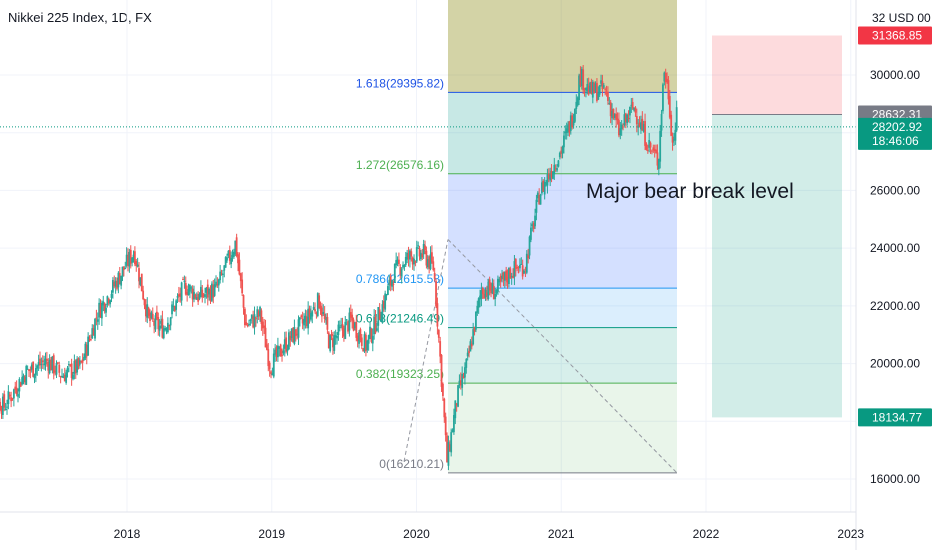 The image size is (932, 550). Describe the element at coordinates (897, 127) in the screenshot. I see `price-badge-label: 28202.92` at that location.